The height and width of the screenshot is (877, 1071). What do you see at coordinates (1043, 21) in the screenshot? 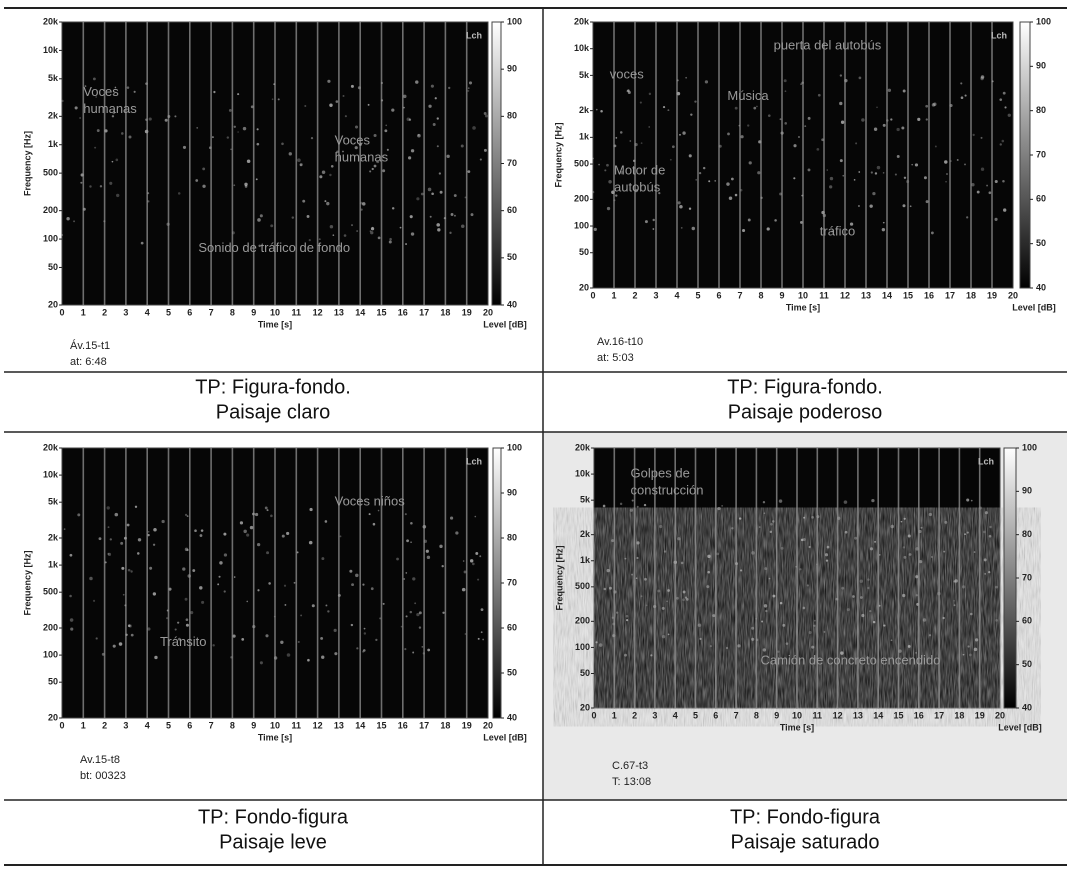
I see `colorbar-tick-label: 100` at bounding box center [1043, 21].